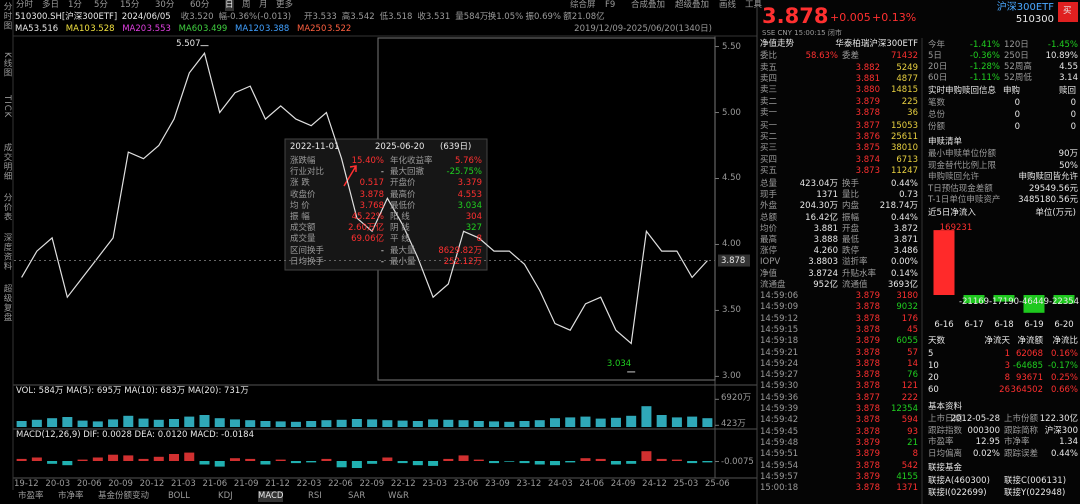  I want to click on indicator-tab: RSI, so click(315, 496).